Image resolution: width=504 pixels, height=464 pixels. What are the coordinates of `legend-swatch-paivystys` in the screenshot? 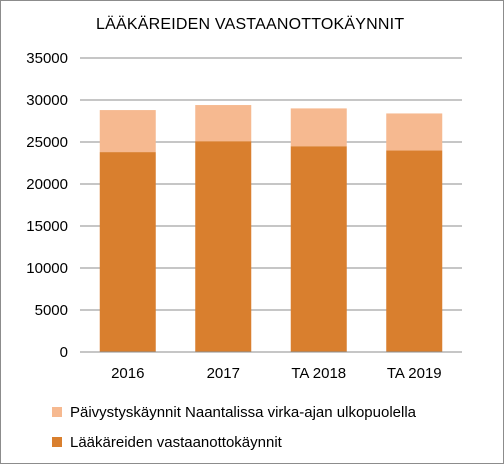 It's located at (57, 412).